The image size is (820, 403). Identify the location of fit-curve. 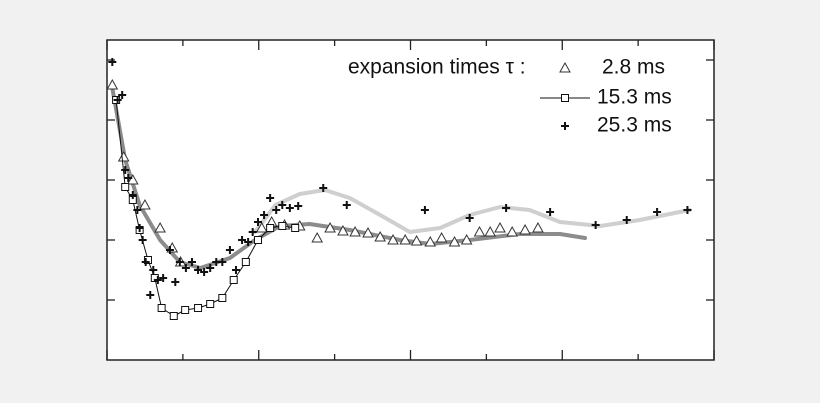
(472, 211).